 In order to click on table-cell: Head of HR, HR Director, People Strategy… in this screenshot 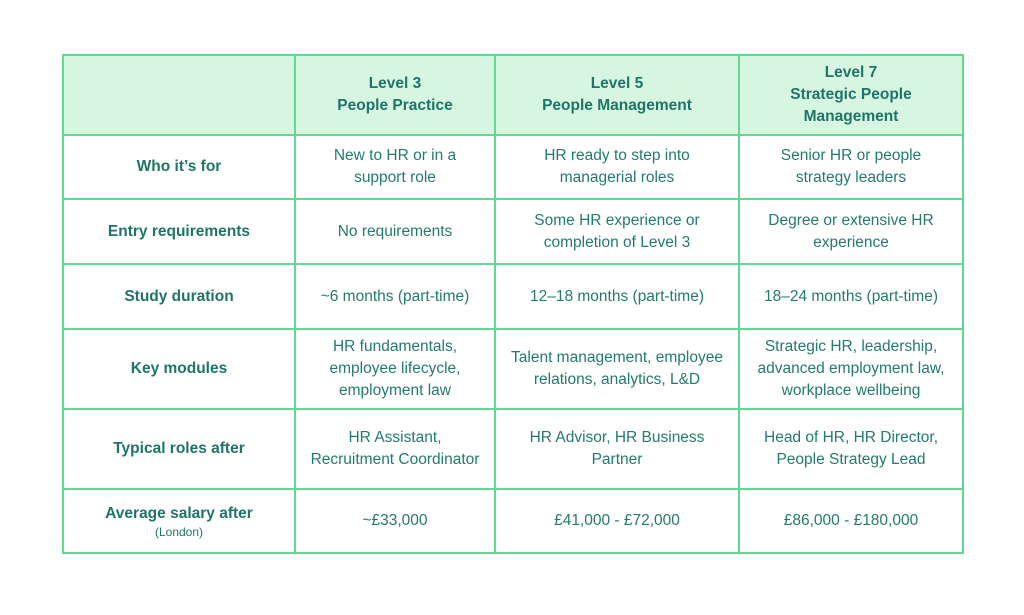, I will do `click(851, 449)`.